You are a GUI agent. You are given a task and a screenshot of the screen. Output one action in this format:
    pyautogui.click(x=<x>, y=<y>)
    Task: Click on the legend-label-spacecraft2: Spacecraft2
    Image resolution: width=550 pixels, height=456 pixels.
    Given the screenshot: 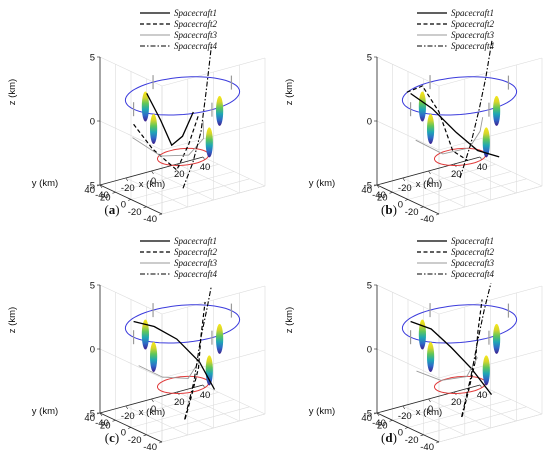 What is the action you would take?
    pyautogui.click(x=472, y=24)
    